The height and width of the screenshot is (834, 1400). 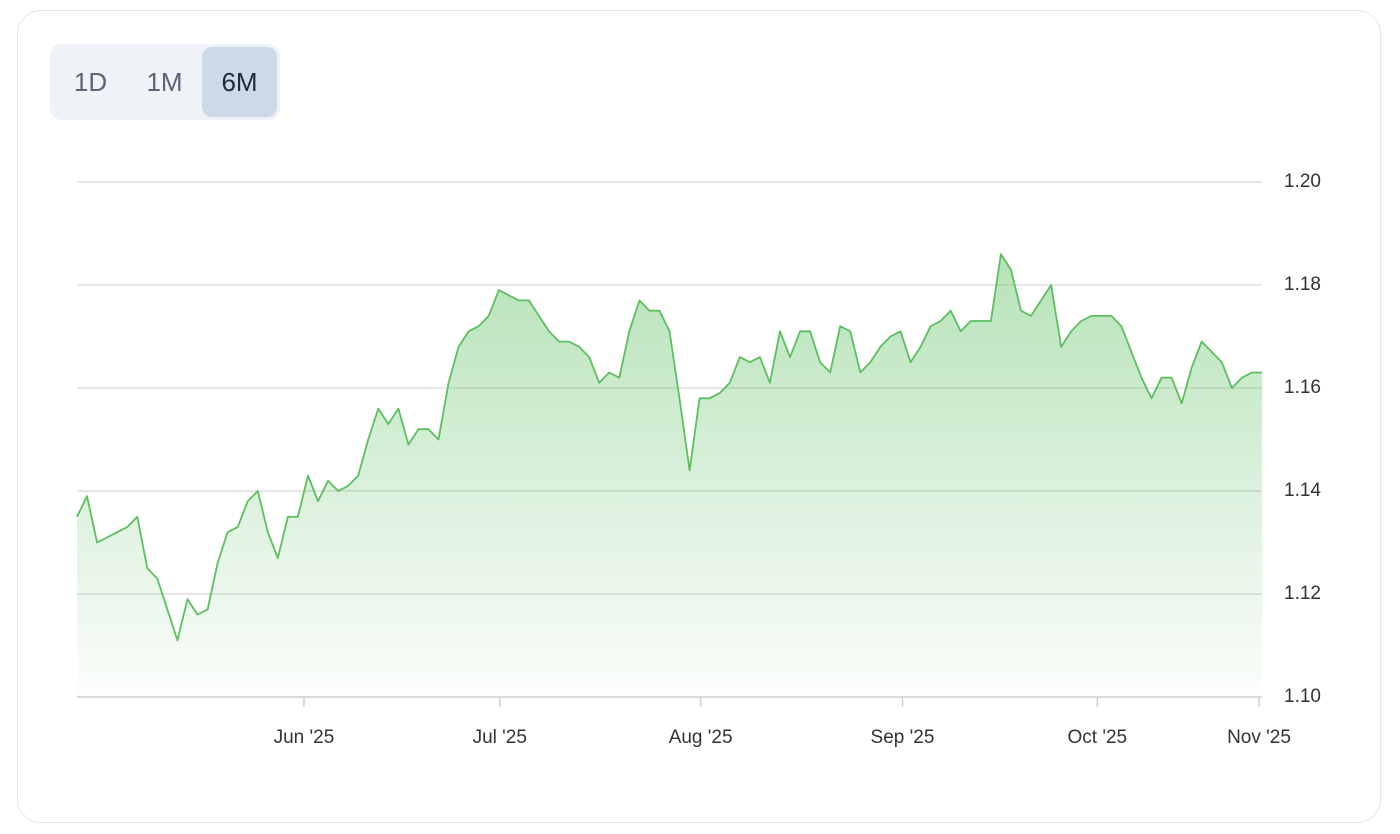 I want to click on range-button: 1M, so click(x=164, y=82).